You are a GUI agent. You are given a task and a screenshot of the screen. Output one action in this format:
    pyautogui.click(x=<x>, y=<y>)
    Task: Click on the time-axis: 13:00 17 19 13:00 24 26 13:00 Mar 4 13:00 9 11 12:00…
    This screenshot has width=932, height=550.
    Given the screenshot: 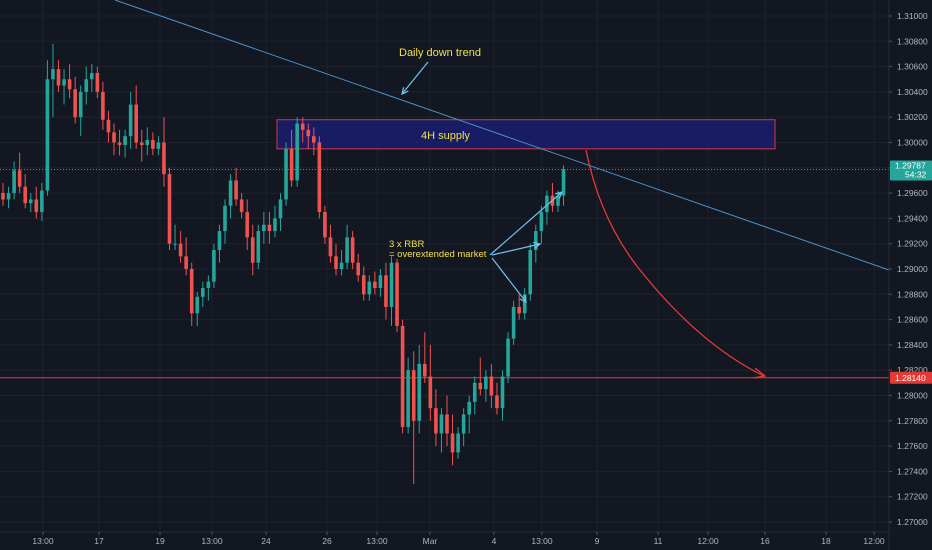 What is the action you would take?
    pyautogui.click(x=444, y=538)
    